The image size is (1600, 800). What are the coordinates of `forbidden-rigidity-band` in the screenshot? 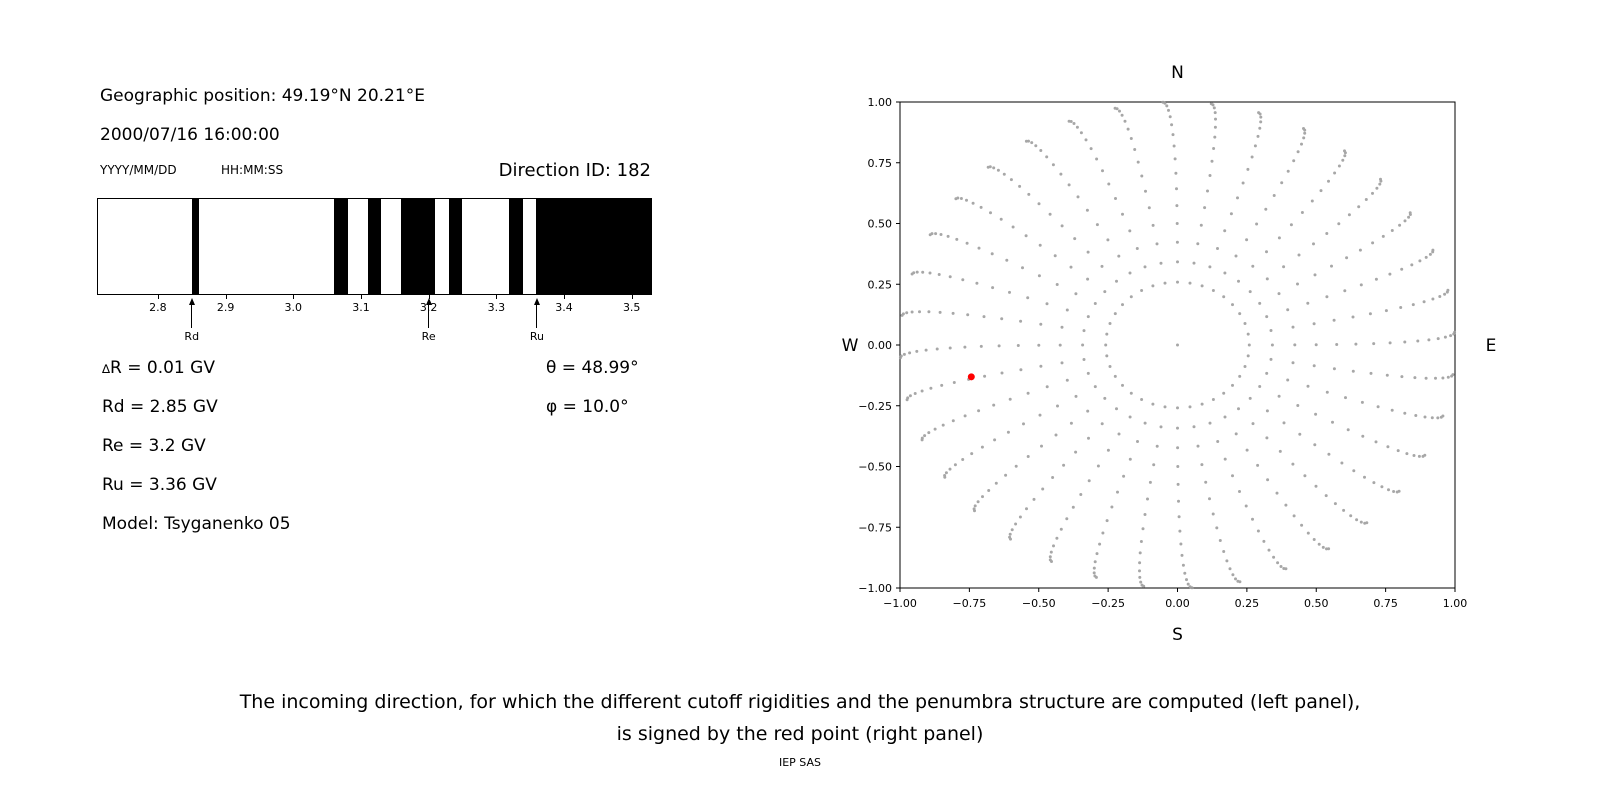 It's located at (196, 246).